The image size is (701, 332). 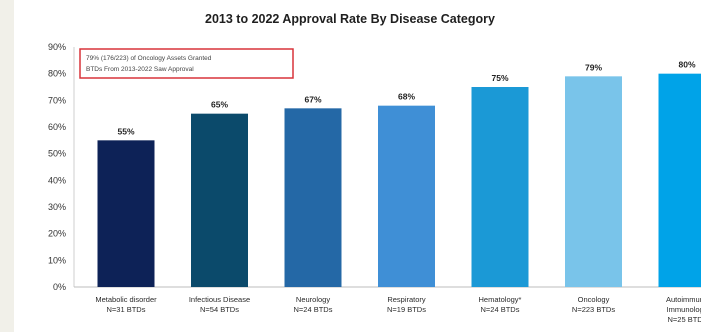 I want to click on y-tick-label: 60%, so click(x=57, y=127).